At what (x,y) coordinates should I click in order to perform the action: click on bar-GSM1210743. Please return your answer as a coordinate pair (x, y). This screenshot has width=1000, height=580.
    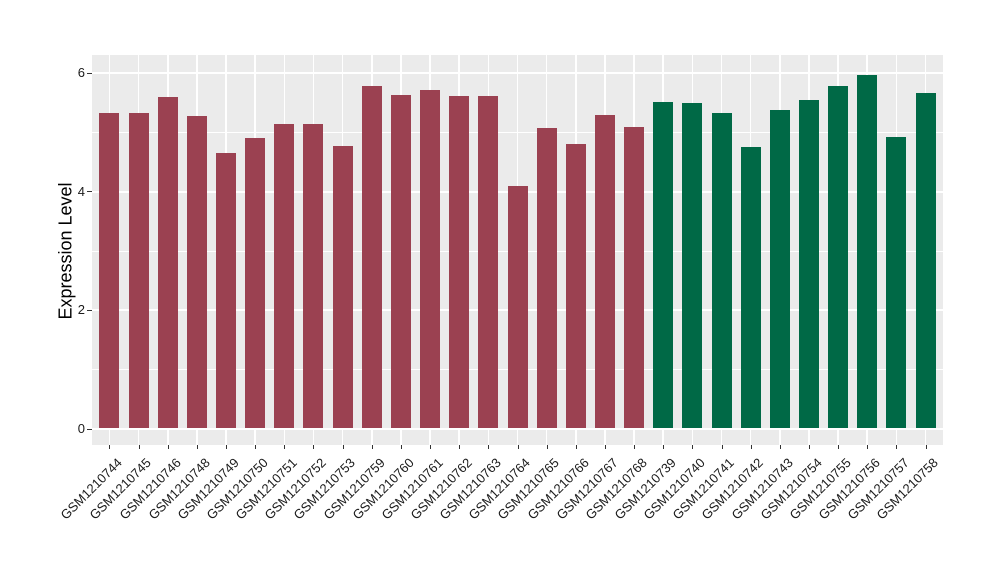
    Looking at the image, I should click on (779, 269).